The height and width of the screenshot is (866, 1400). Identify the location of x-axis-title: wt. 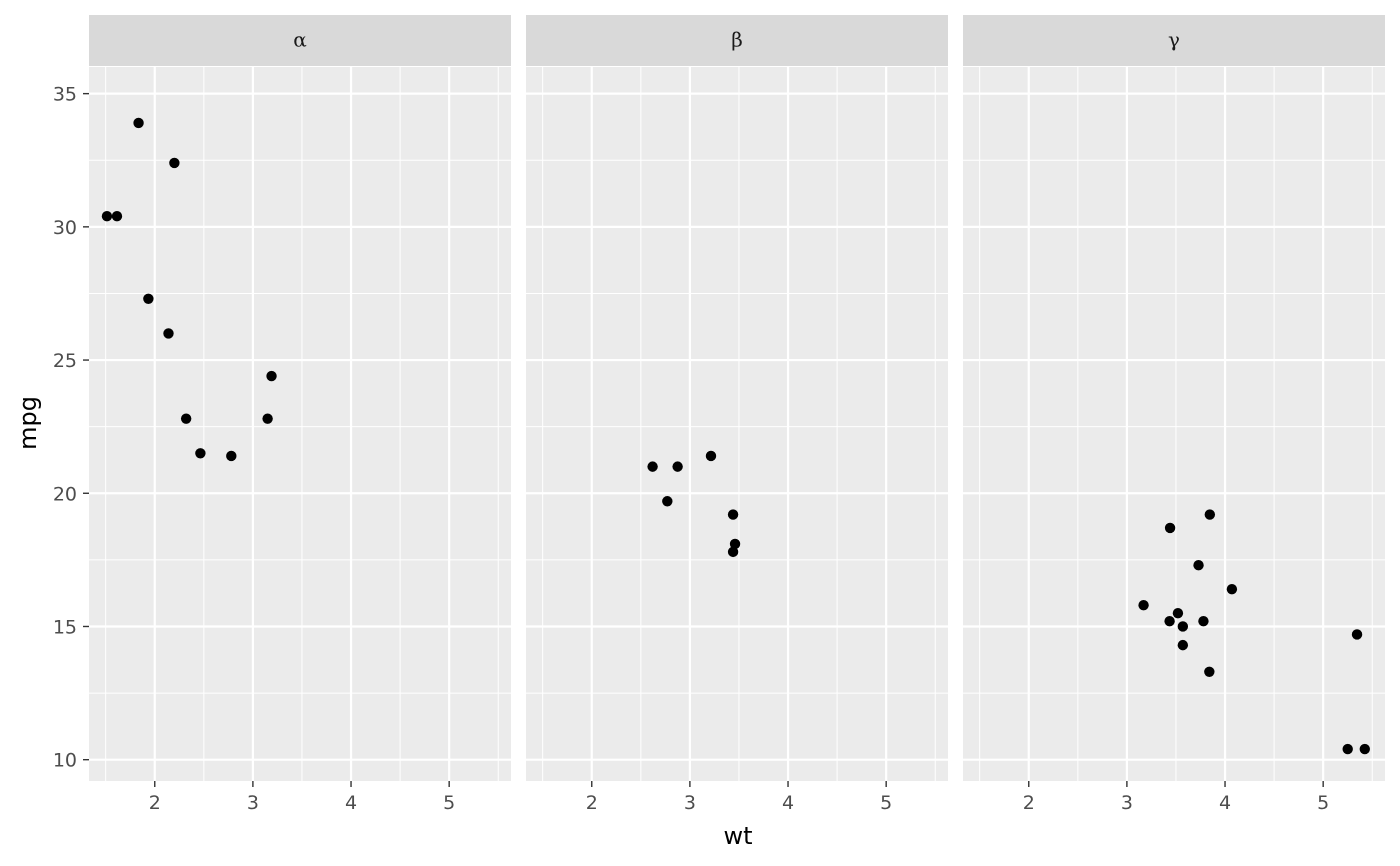
(737, 836).